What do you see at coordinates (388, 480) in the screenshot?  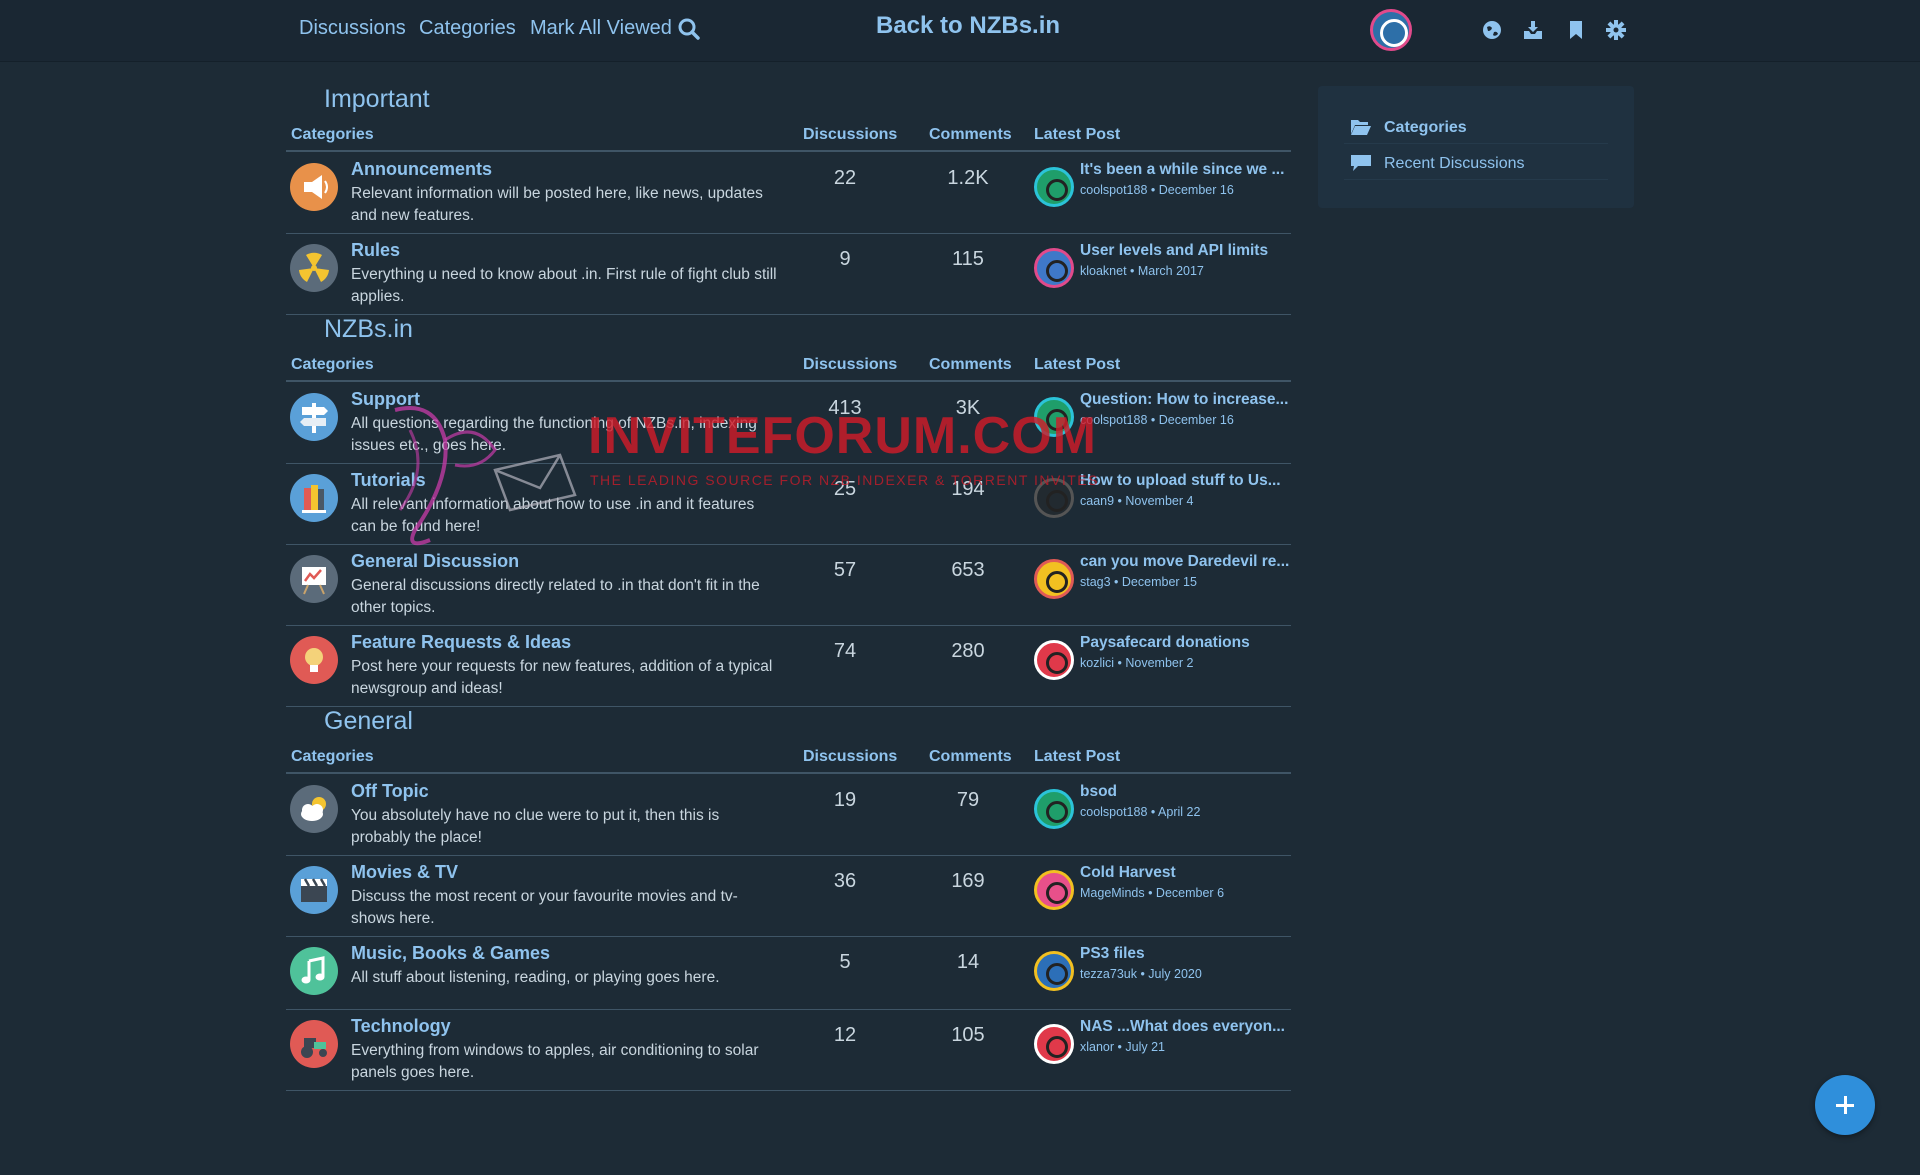 I see `category-name: Tutorials` at bounding box center [388, 480].